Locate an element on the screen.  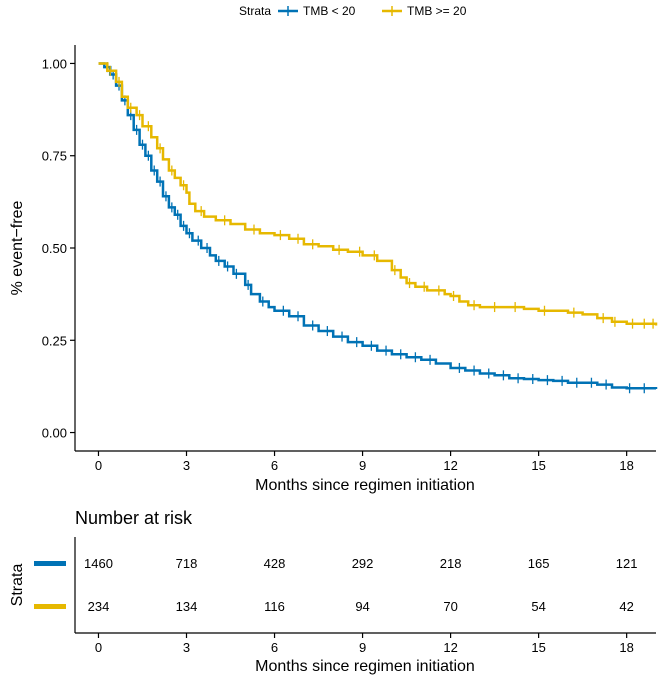
y-axis-ticks: 0.00 0.25 0.50 0.75 1.00 is located at coordinates (58, 248).